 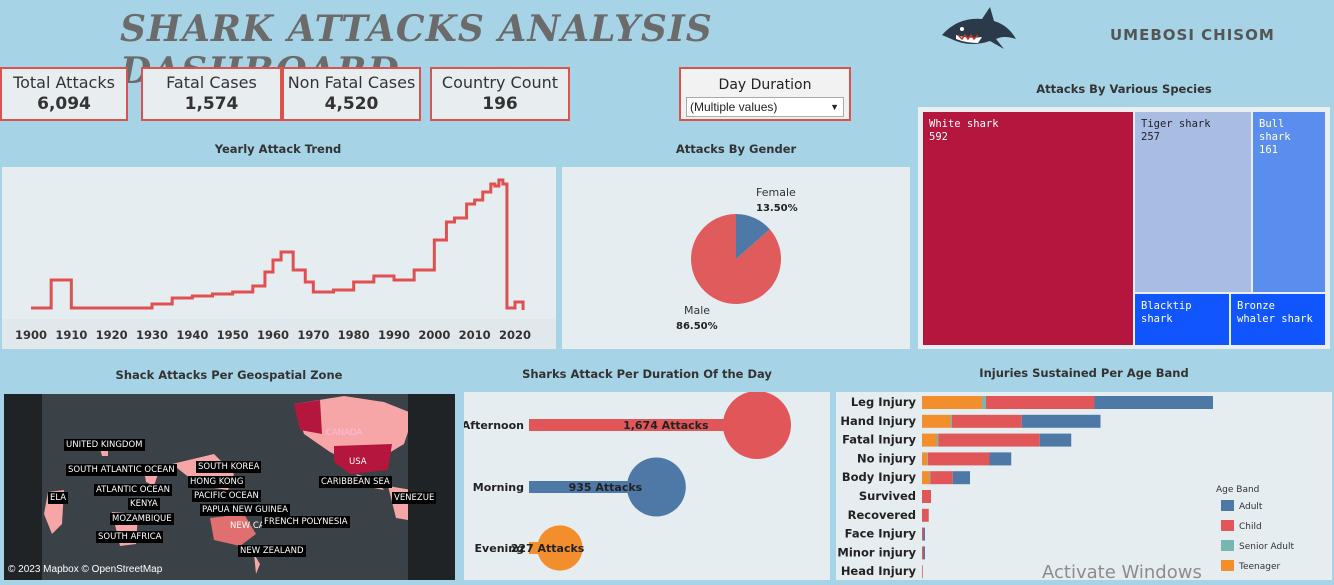 I want to click on treemap-white-shark: White shark 592, so click(x=1028, y=228).